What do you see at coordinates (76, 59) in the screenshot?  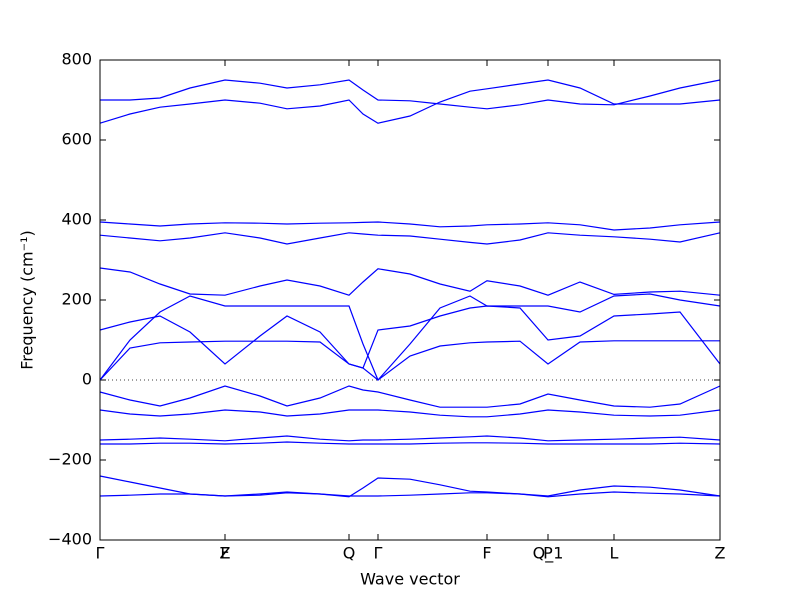 I see `y-tick-label: 800` at bounding box center [76, 59].